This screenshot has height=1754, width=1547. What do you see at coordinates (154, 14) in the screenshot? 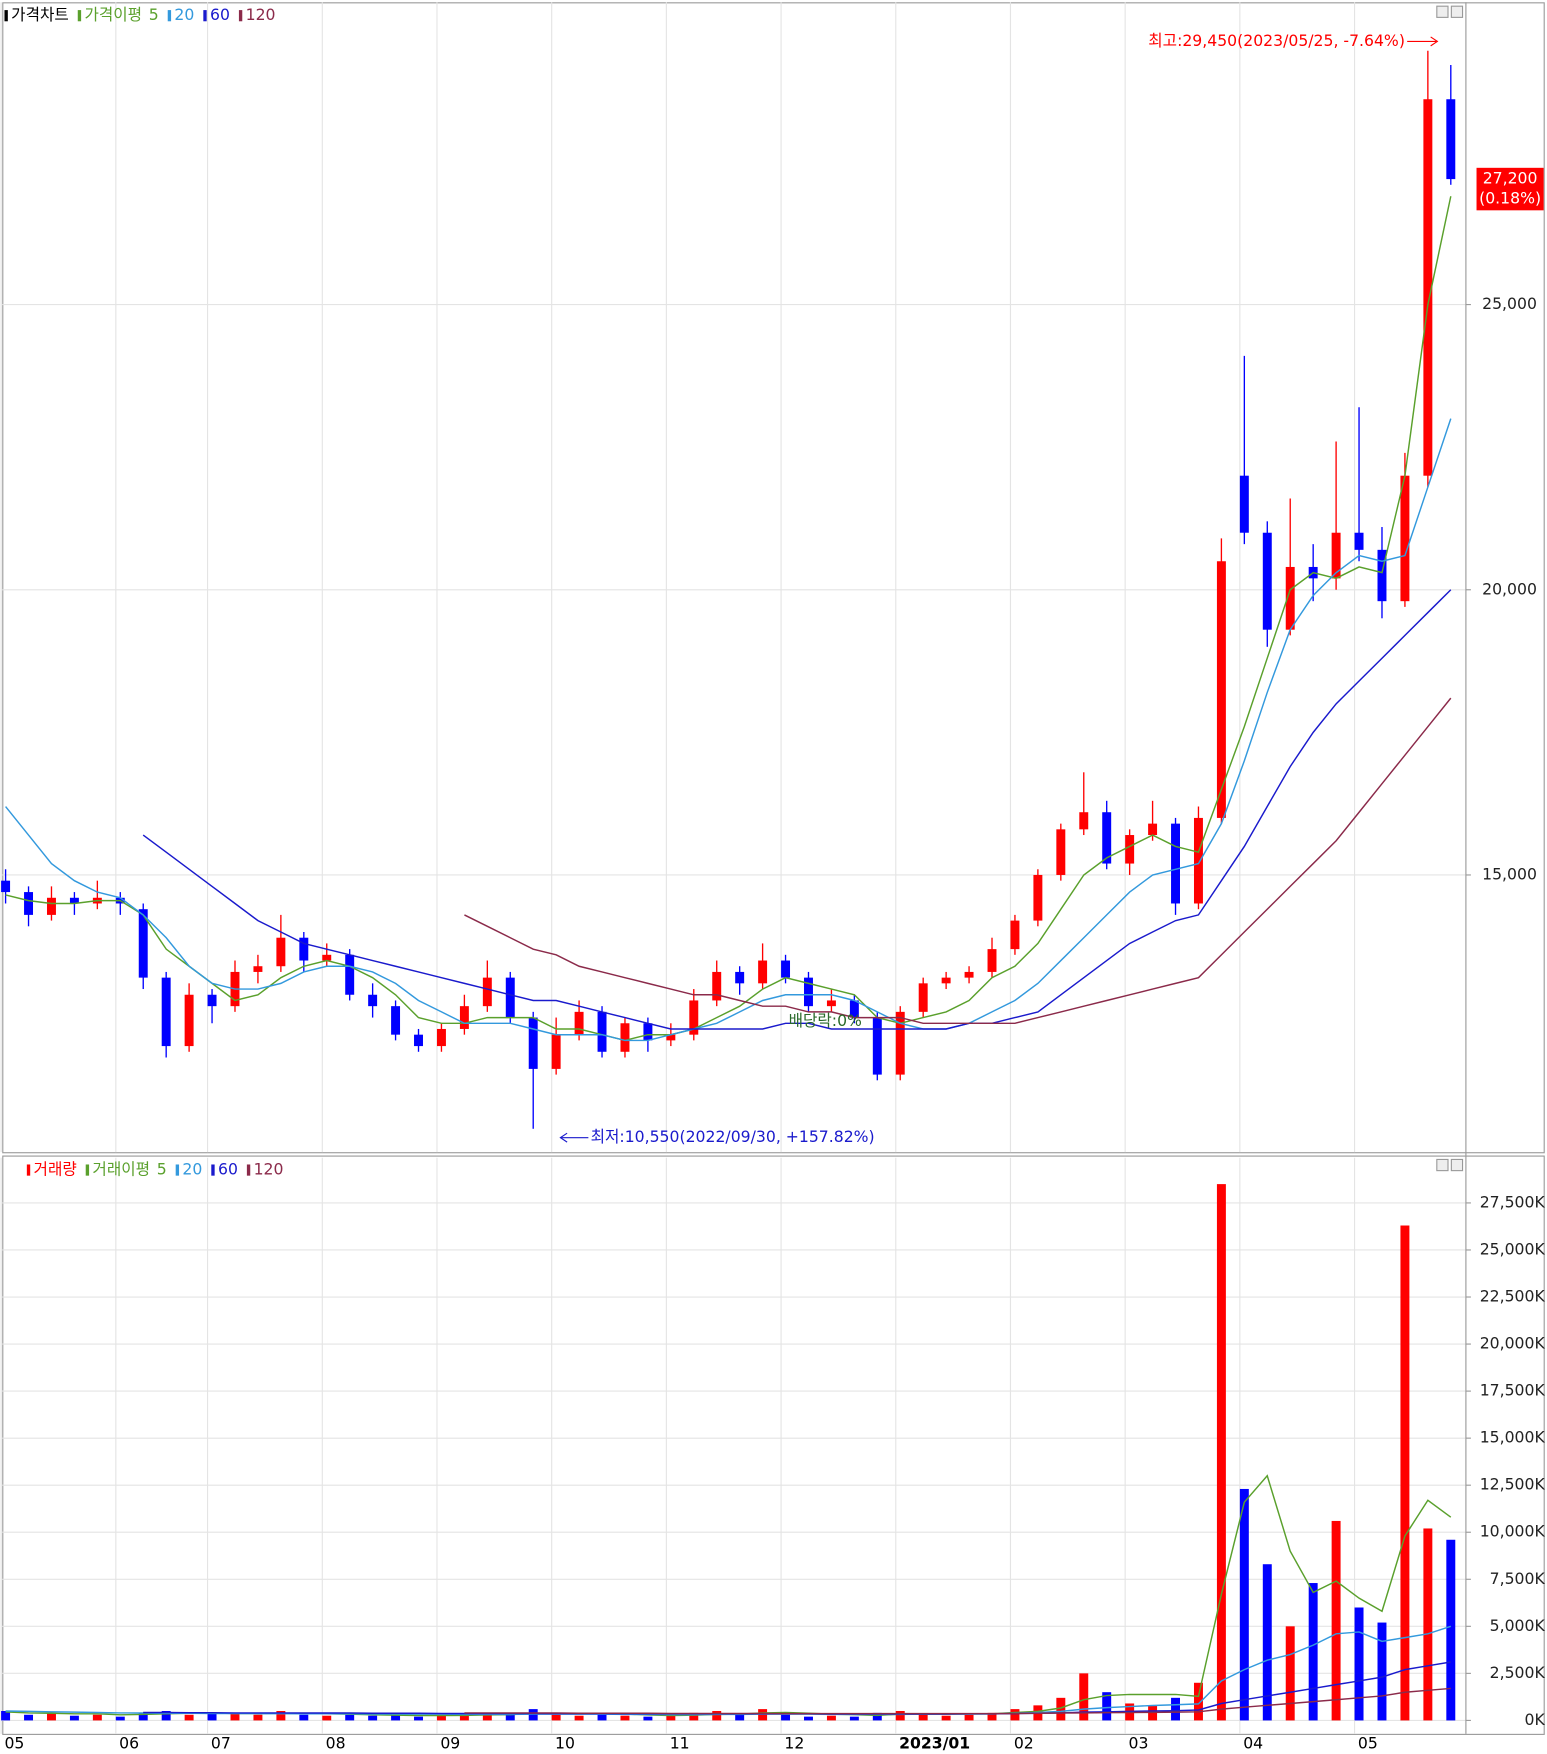
I see `legend-entry: 5` at bounding box center [154, 14].